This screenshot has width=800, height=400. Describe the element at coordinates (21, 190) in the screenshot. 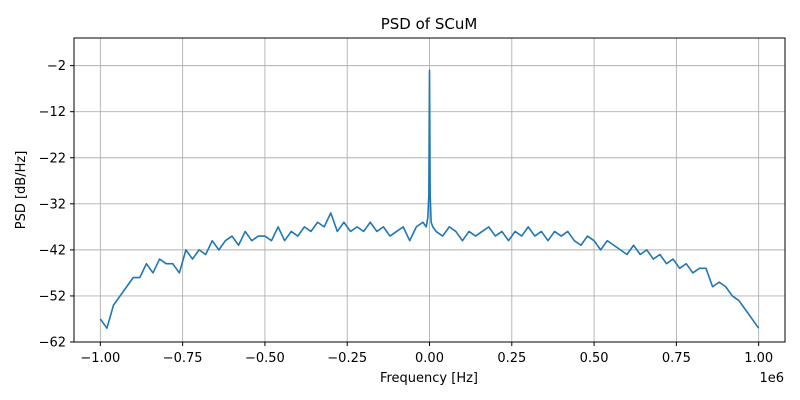

I see `y-axis-label: PSD [dB/Hz]` at that location.